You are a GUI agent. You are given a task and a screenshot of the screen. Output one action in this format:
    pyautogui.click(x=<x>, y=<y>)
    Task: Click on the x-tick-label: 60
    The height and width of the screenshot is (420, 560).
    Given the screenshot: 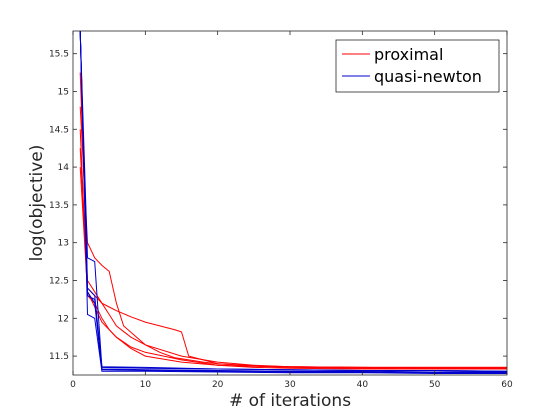 What is the action you would take?
    pyautogui.click(x=507, y=385)
    